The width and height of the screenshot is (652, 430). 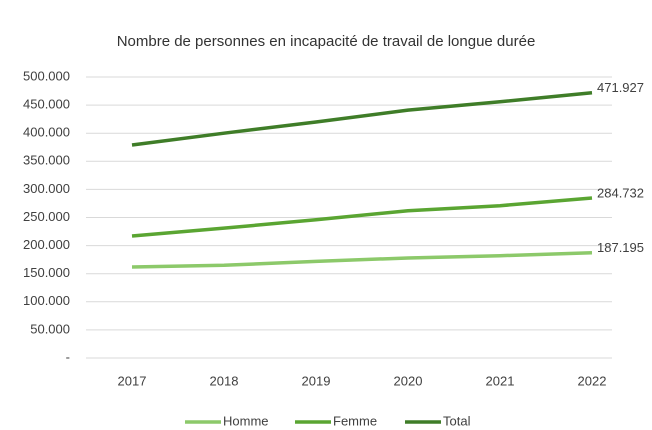 What do you see at coordinates (620, 192) in the screenshot?
I see `data-label: 284.732` at bounding box center [620, 192].